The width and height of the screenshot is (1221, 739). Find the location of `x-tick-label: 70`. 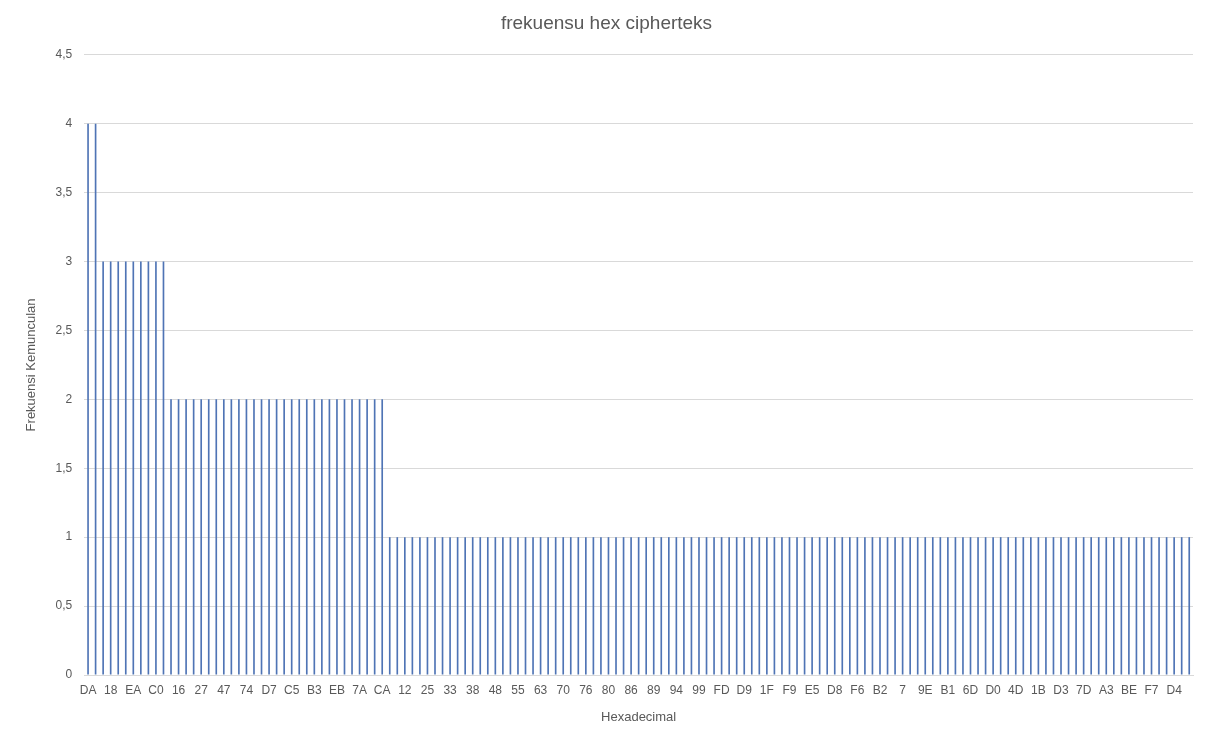

x-tick-label: 70 is located at coordinates (563, 689).